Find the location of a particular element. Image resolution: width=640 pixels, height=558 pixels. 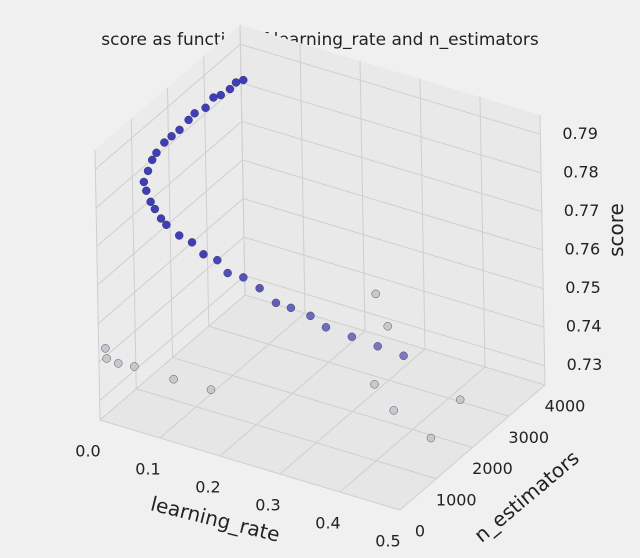

x-tick-label: 0.4 is located at coordinates (327, 523).